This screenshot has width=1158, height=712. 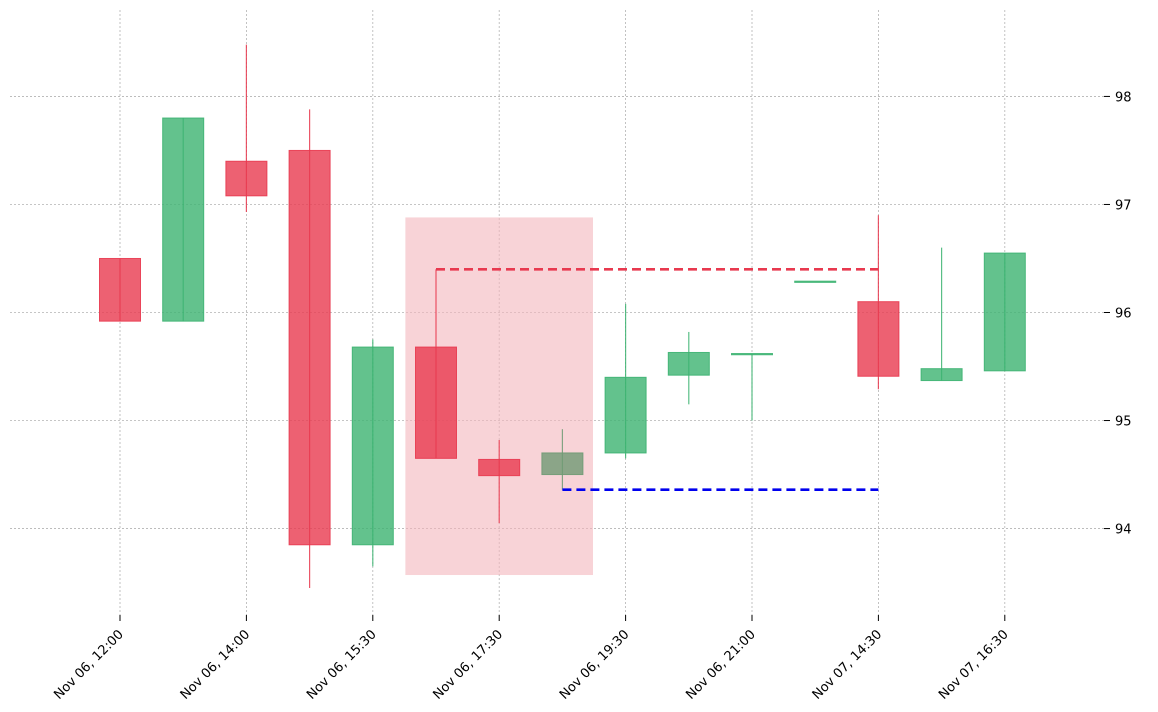 What do you see at coordinates (1123, 530) in the screenshot?
I see `y-tick-label: 94` at bounding box center [1123, 530].